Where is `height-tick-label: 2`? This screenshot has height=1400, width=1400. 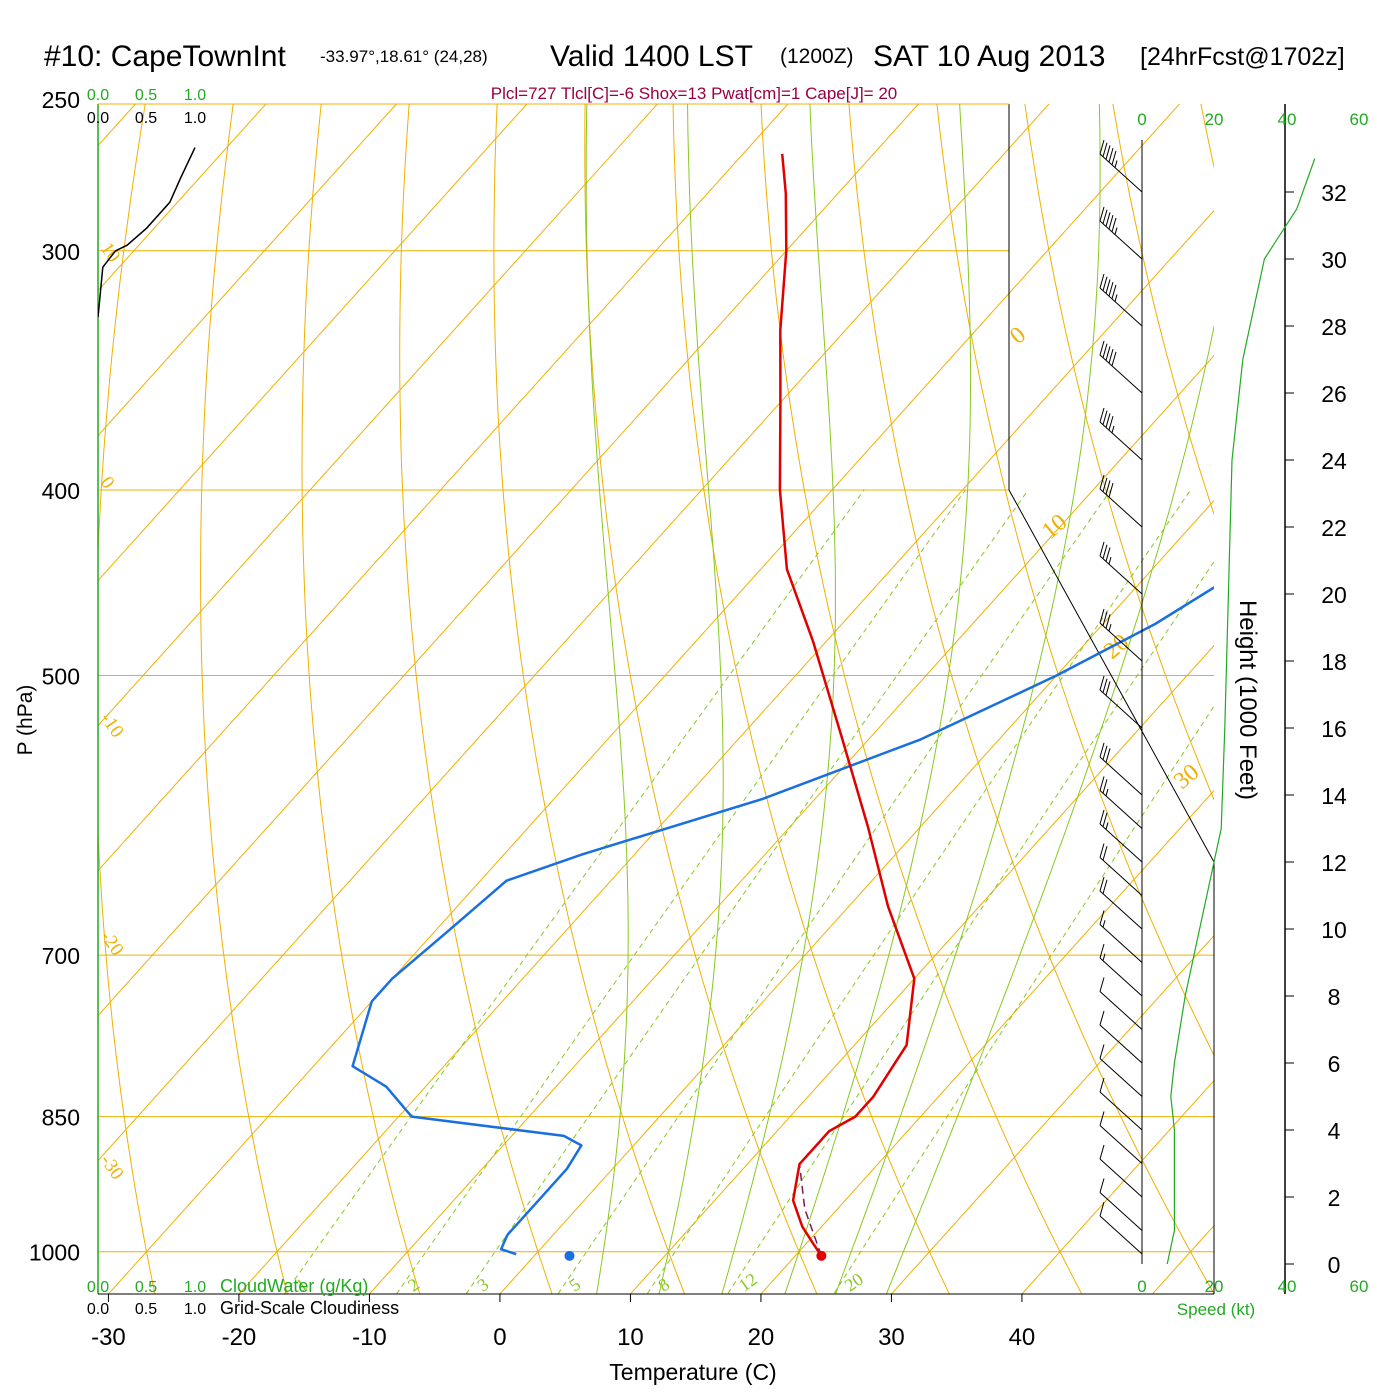 height-tick-label: 2 is located at coordinates (1334, 1198).